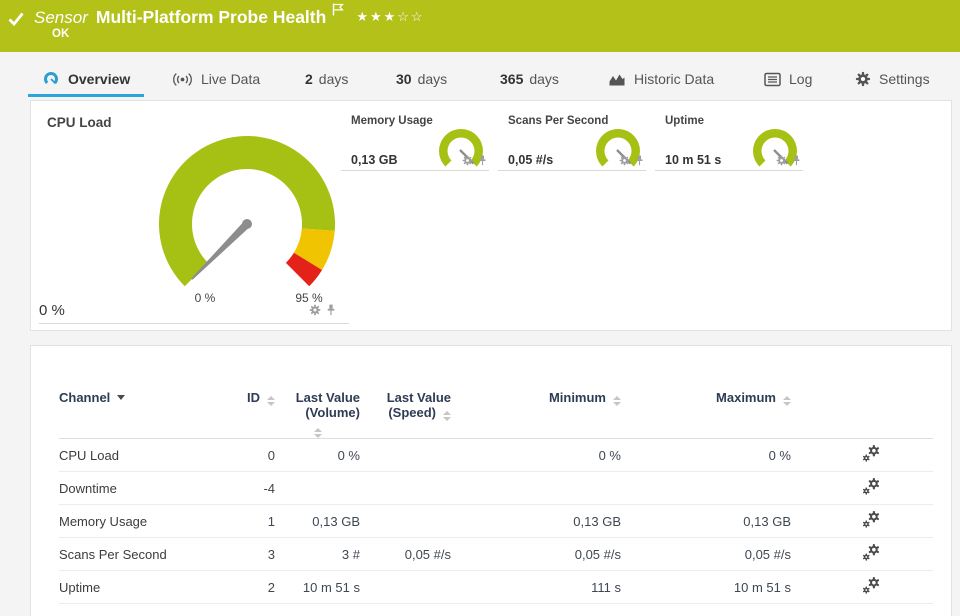 The width and height of the screenshot is (960, 616). Describe the element at coordinates (336, 521) in the screenshot. I see `last-value-volume-cell: 0,13 GB` at that location.